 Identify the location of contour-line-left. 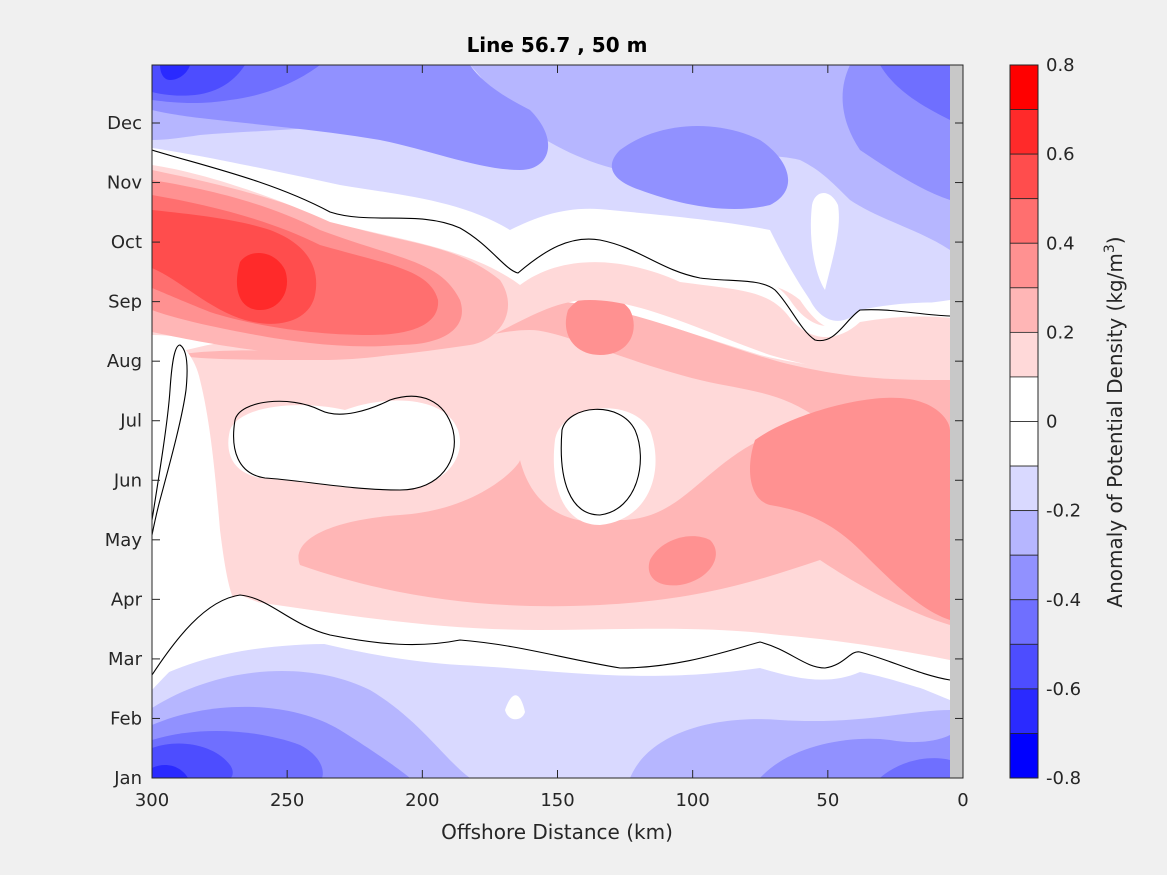
(170, 440).